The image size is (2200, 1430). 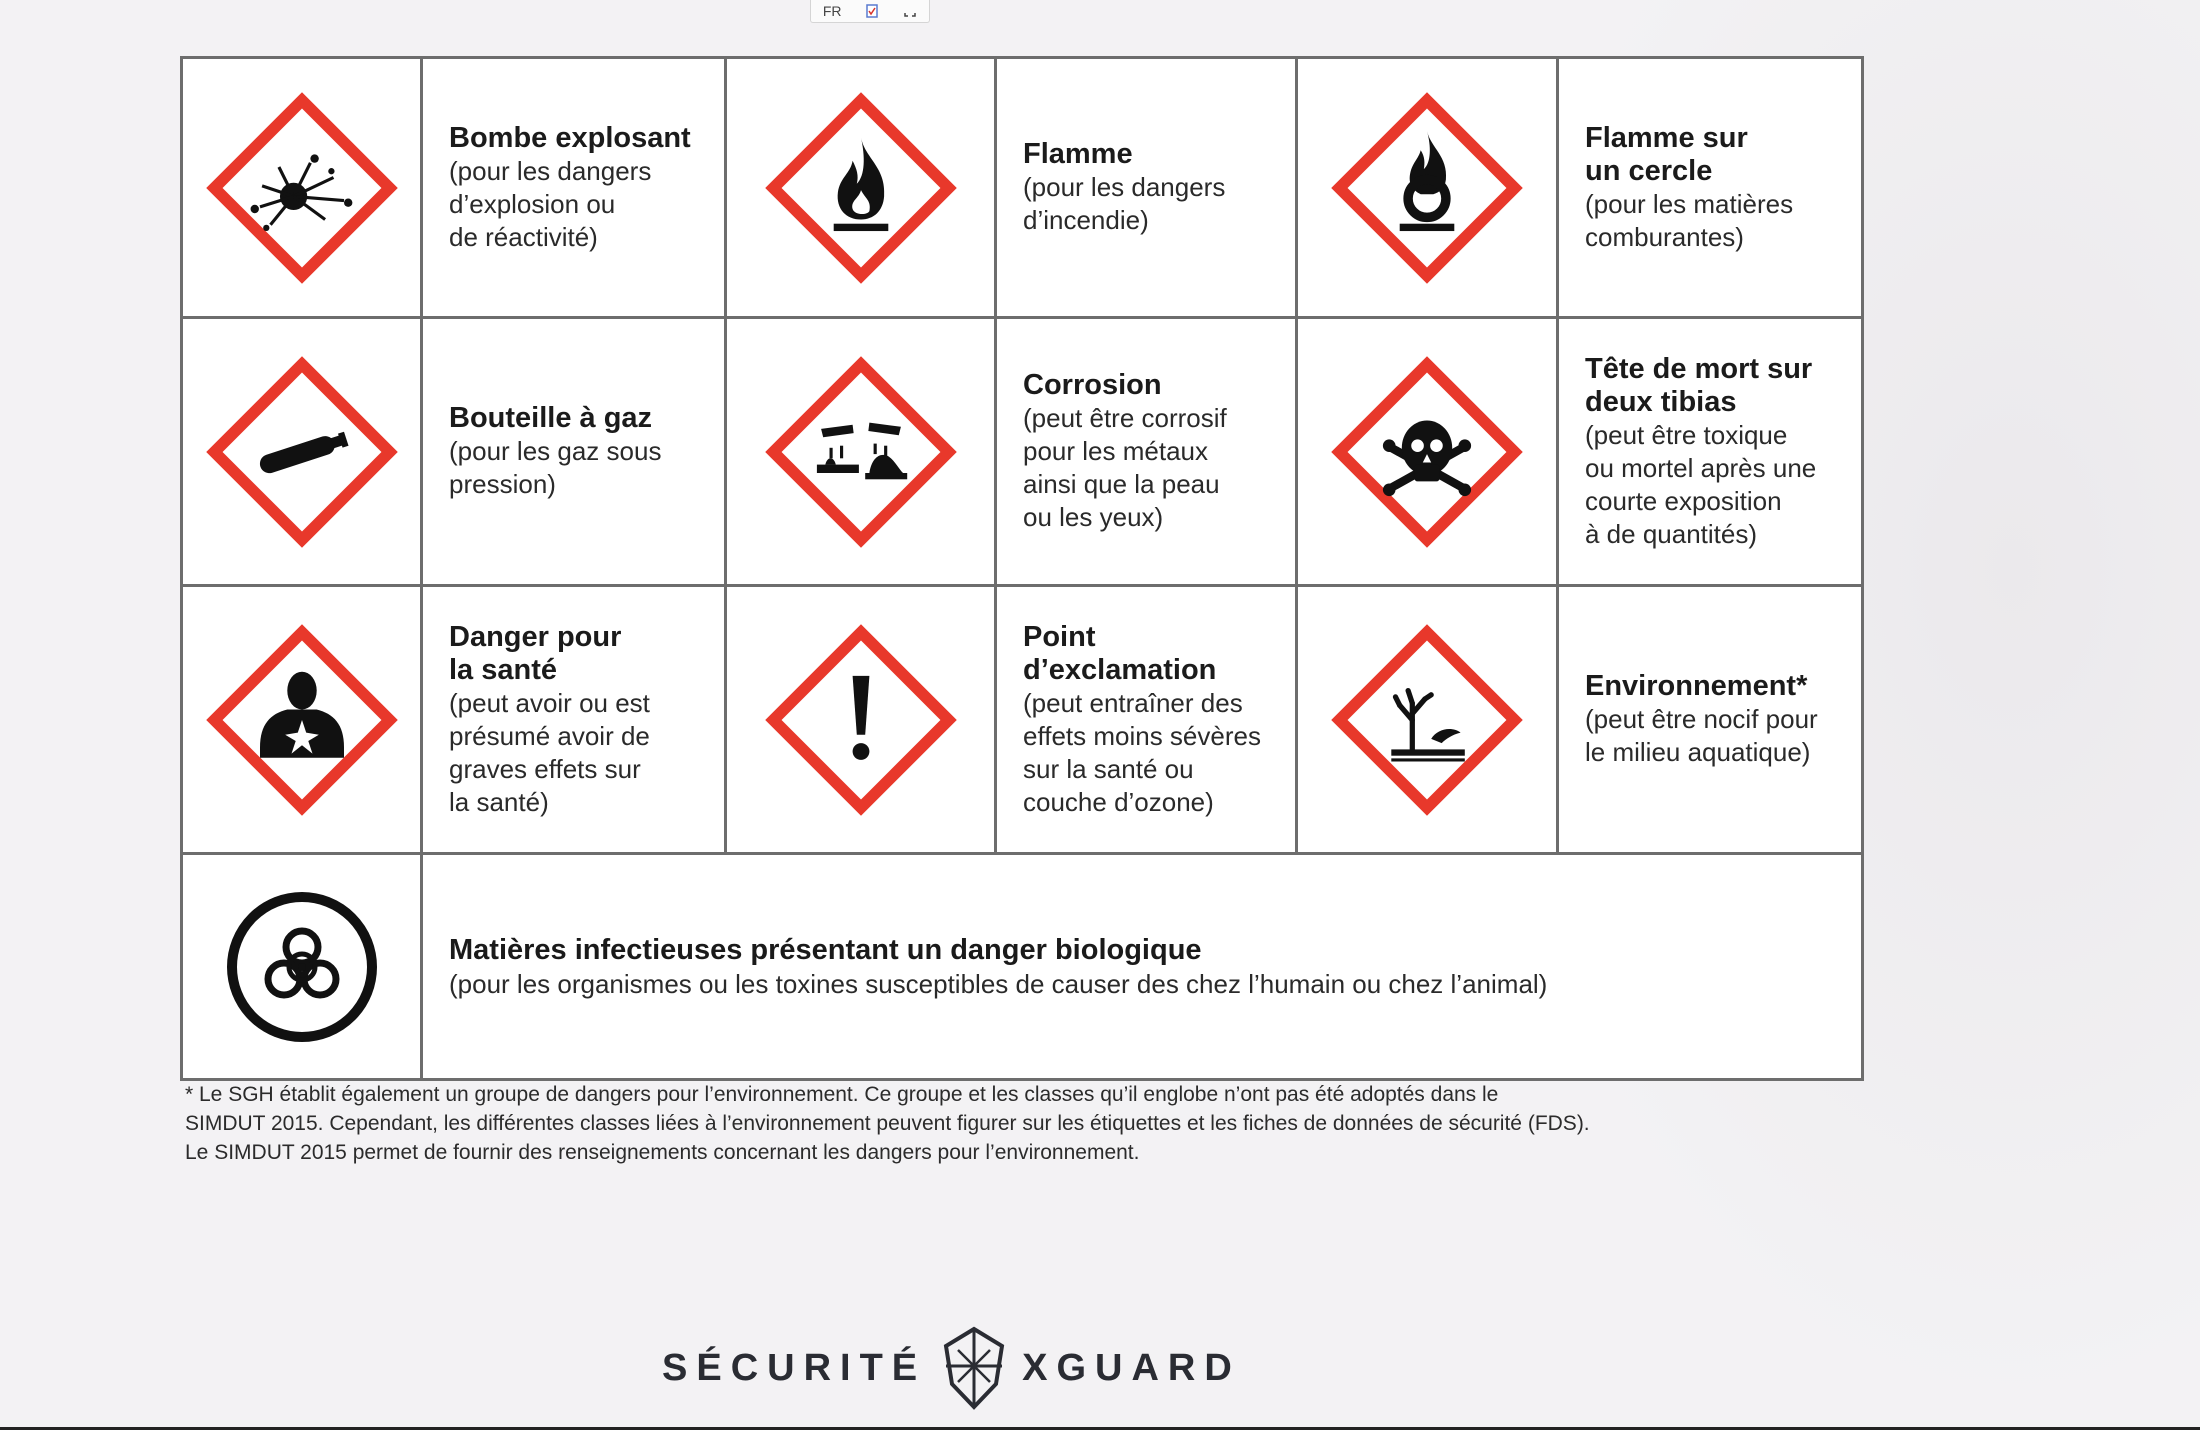 What do you see at coordinates (1696, 686) in the screenshot?
I see `hazard-title: Environnement*` at bounding box center [1696, 686].